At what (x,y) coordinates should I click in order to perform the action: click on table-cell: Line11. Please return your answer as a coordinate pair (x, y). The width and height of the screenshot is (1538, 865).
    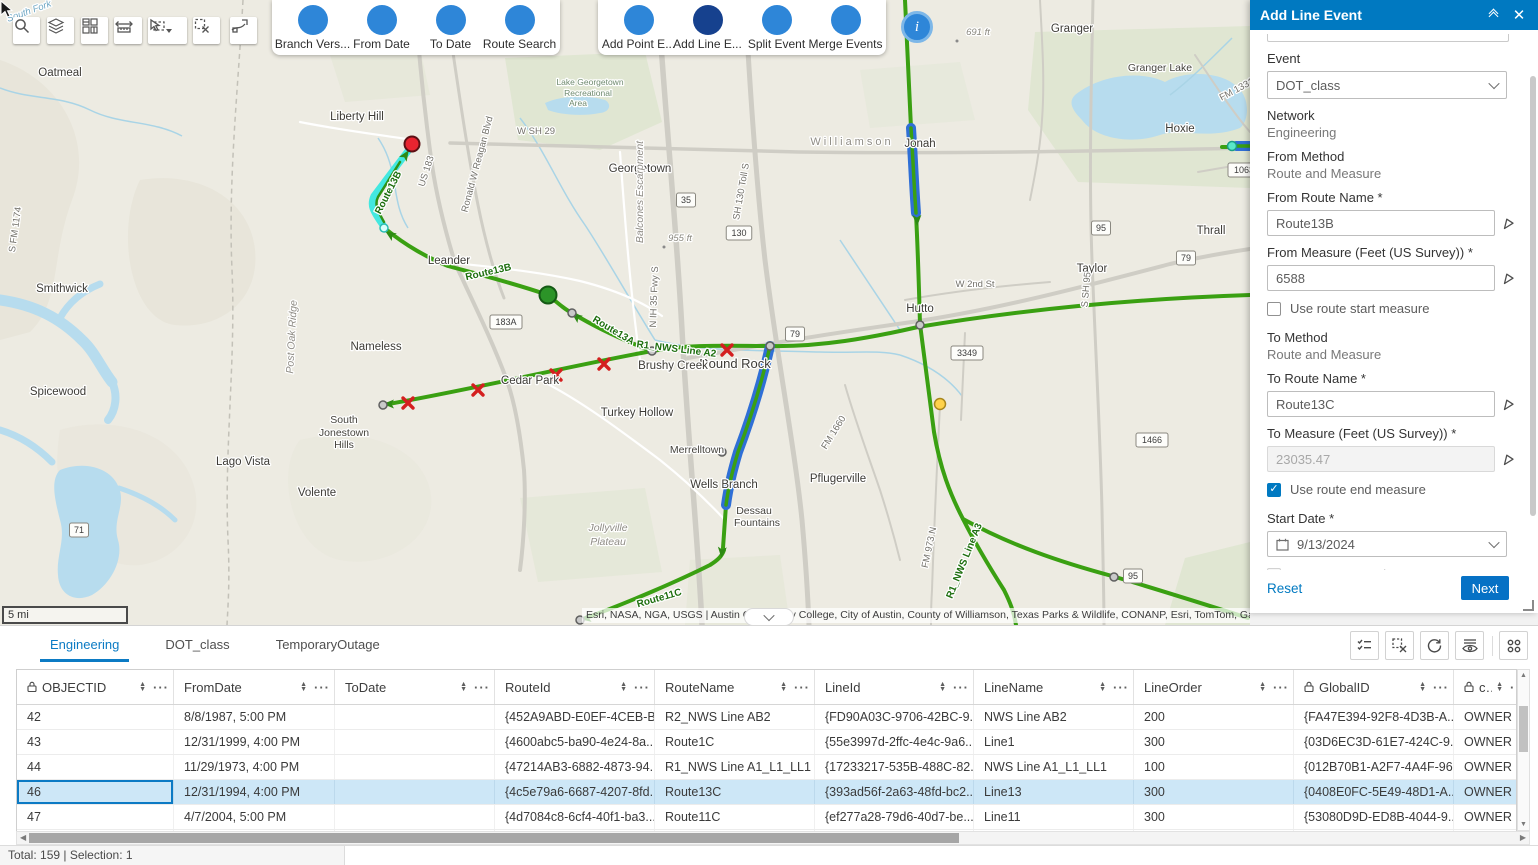
    Looking at the image, I should click on (1054, 817).